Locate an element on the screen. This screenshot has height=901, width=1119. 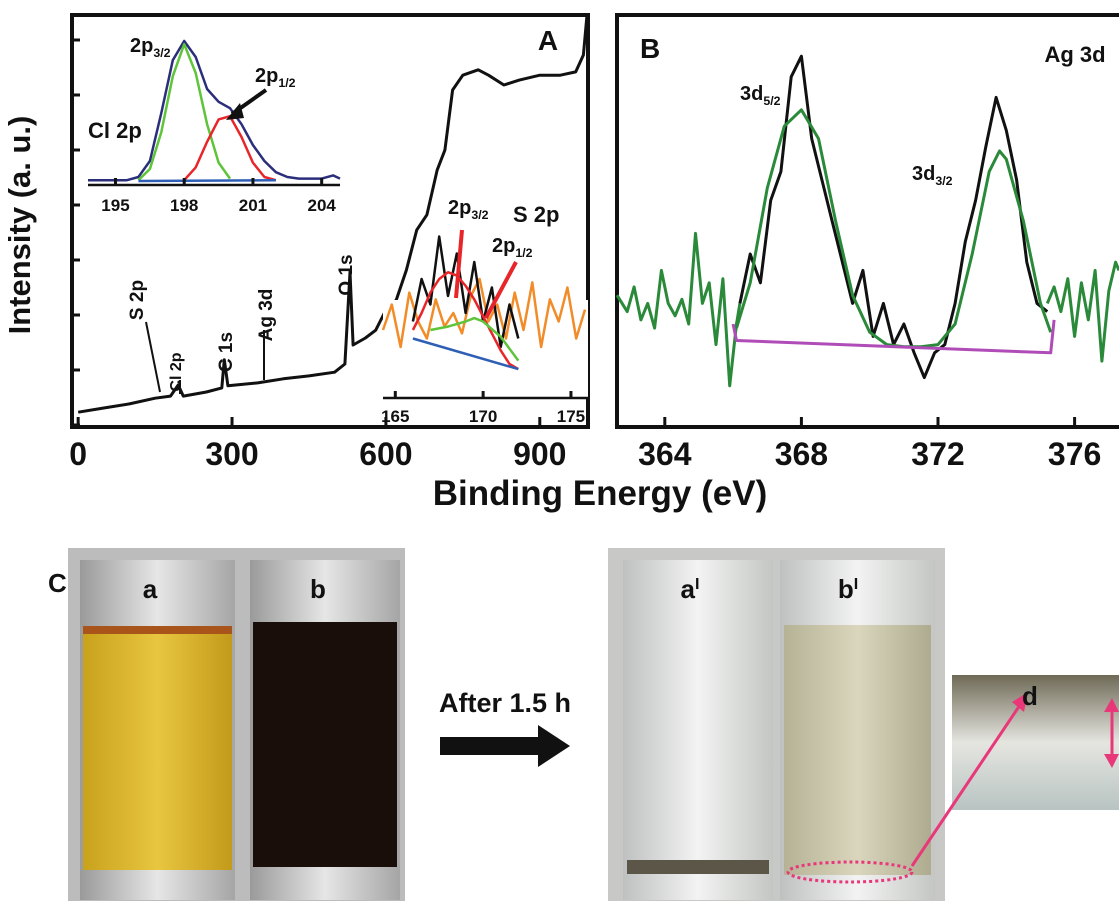
annotation-subscript: 5/2 is located at coordinates (771, 101).